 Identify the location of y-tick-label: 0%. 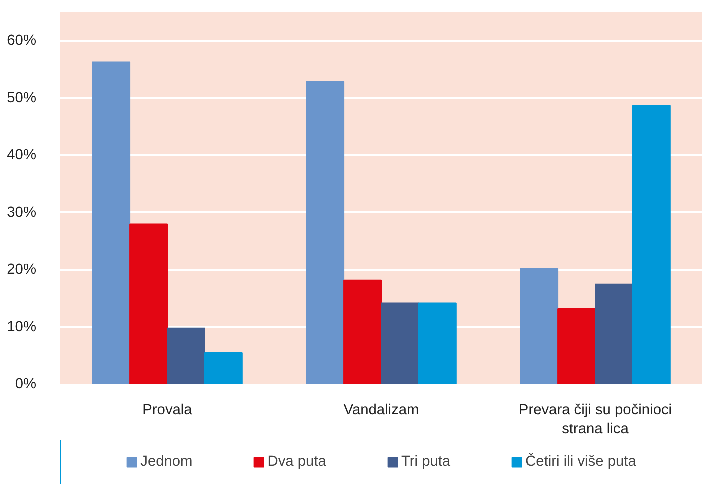
(26, 384).